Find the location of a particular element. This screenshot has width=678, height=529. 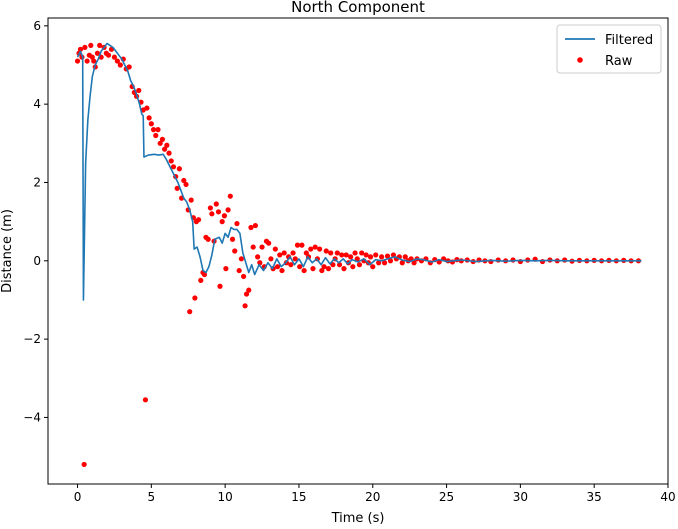

x-tick-label: 0 is located at coordinates (78, 497).